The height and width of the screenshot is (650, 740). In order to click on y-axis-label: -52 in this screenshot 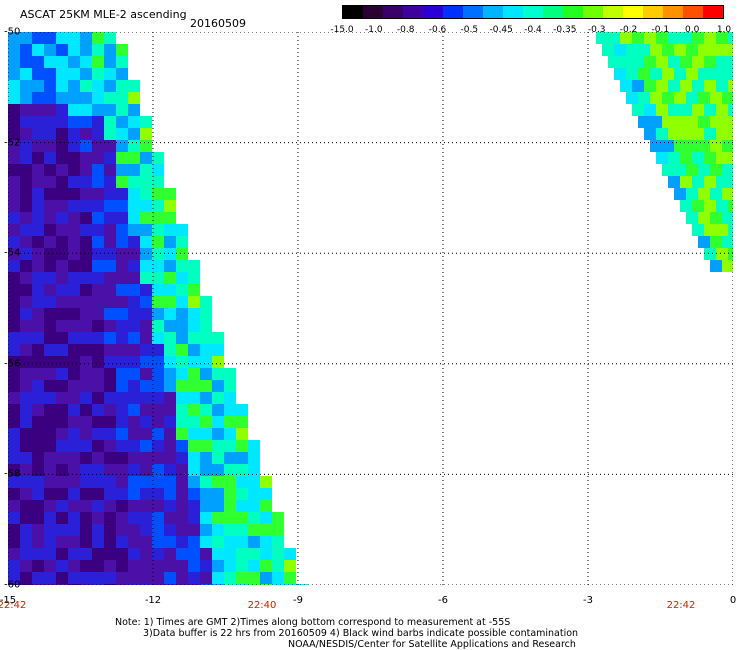, I will do `click(12, 143)`.